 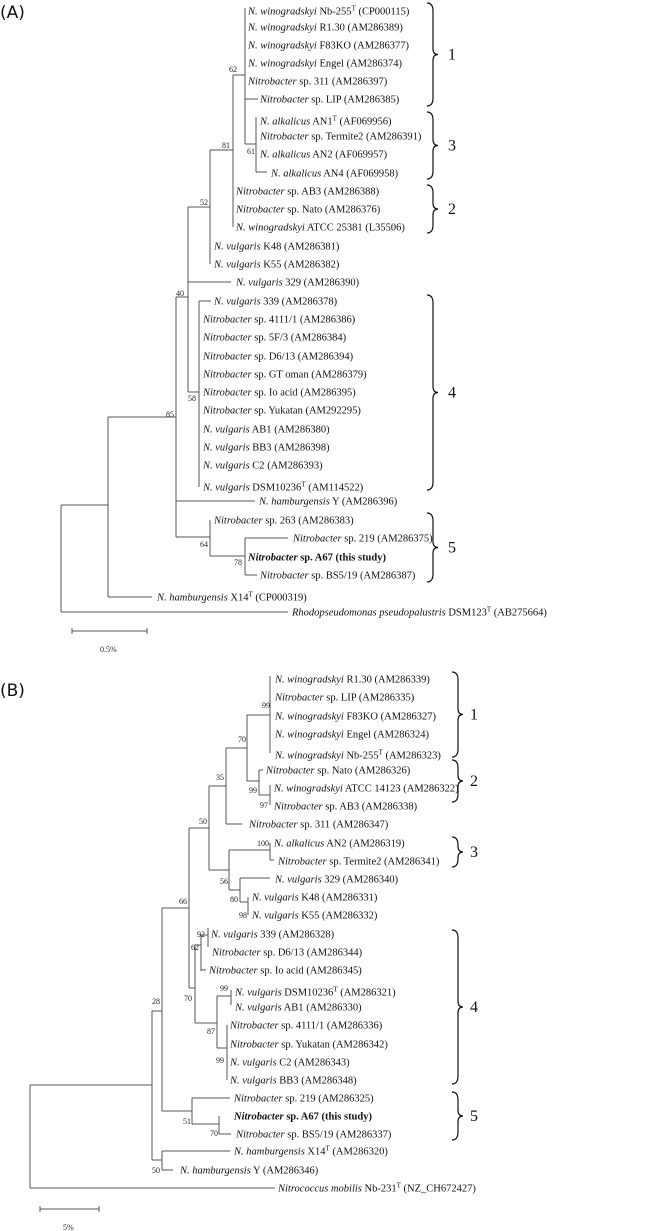 I want to click on bootstrap-value: 100, so click(x=263, y=843).